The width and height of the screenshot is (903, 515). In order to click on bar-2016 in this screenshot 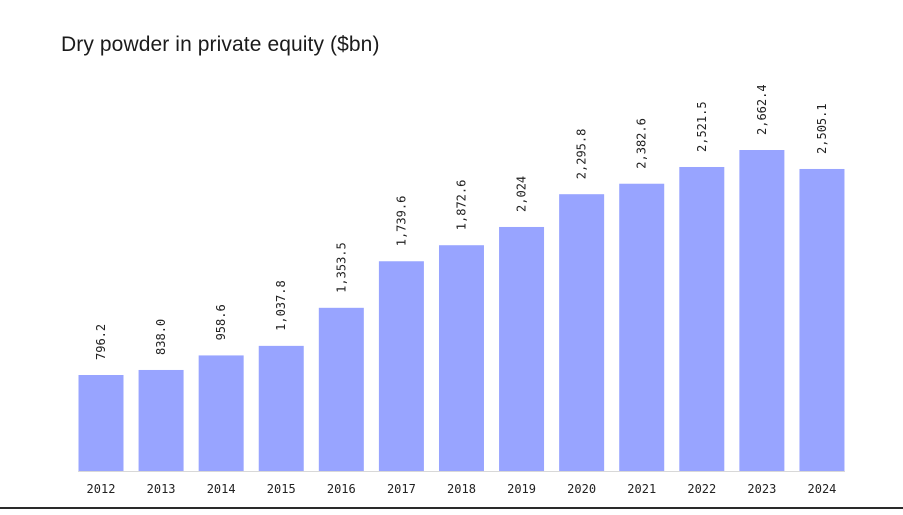, I will do `click(341, 389)`.